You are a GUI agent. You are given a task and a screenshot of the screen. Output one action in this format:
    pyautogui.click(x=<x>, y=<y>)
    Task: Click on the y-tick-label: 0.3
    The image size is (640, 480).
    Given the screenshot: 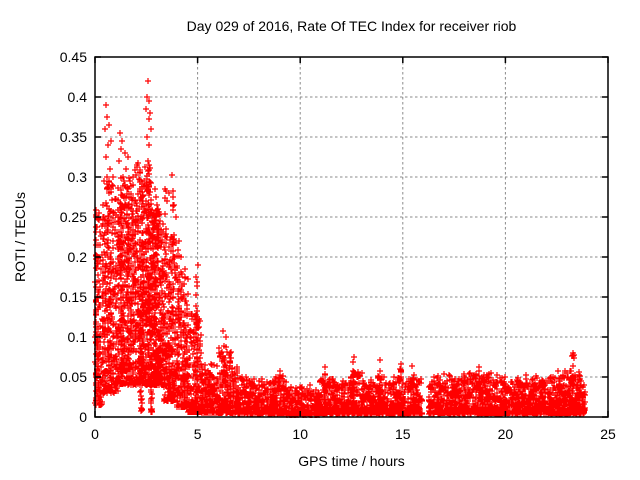 What is the action you would take?
    pyautogui.click(x=78, y=177)
    